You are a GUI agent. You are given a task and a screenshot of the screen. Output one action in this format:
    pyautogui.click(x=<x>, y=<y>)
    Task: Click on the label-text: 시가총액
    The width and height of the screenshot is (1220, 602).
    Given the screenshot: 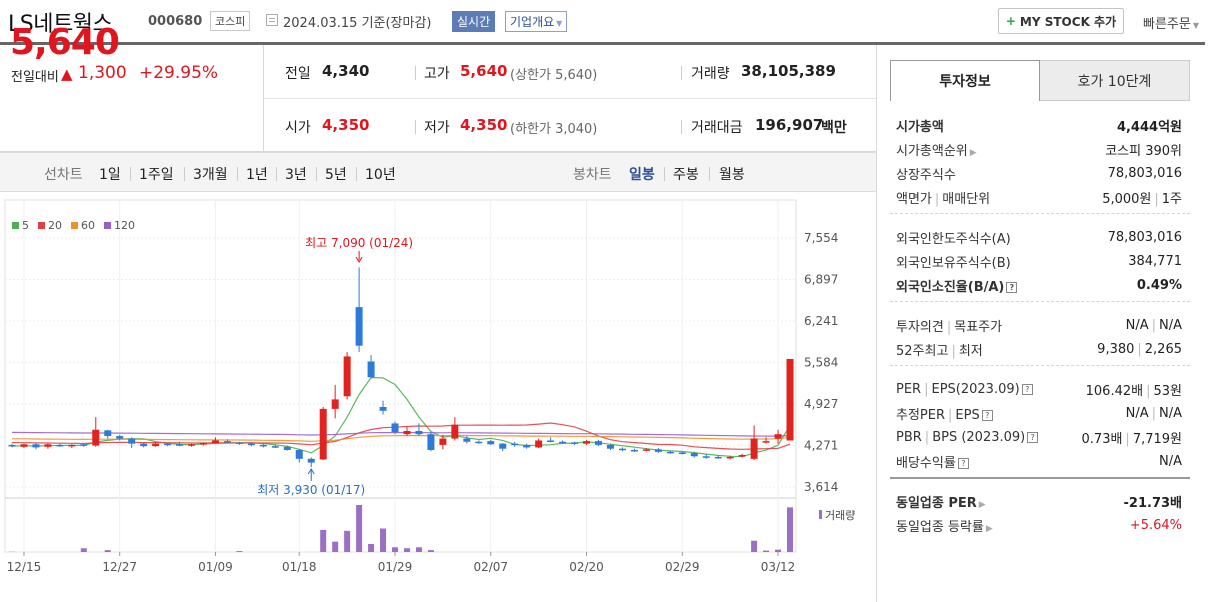 What is the action you would take?
    pyautogui.click(x=920, y=127)
    